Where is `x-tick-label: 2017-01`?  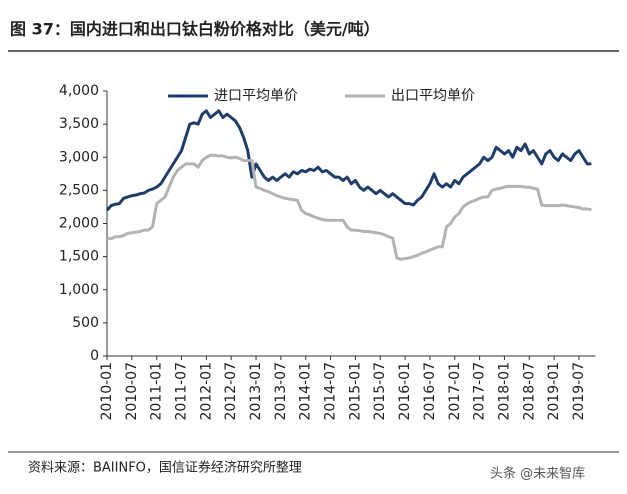
x-tick-label: 2017-01 is located at coordinates (455, 391).